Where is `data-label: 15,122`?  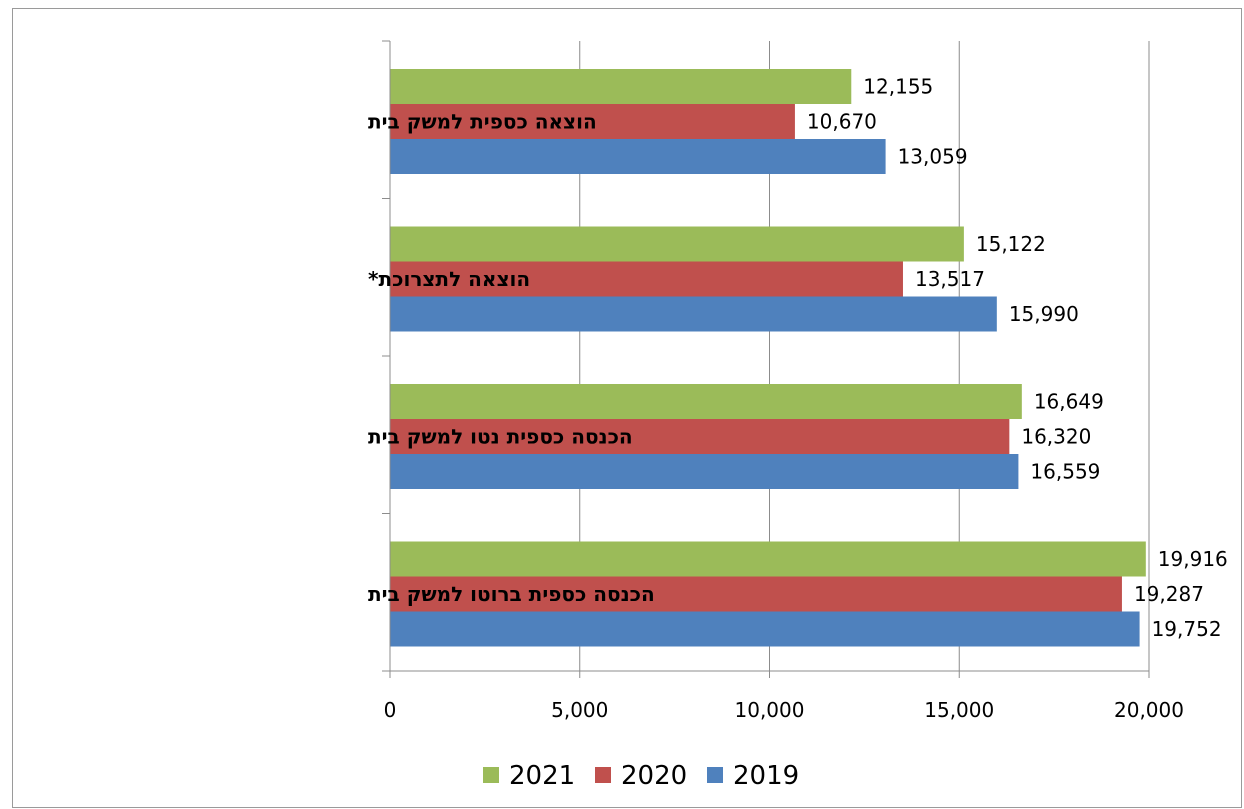
data-label: 15,122 is located at coordinates (1011, 244).